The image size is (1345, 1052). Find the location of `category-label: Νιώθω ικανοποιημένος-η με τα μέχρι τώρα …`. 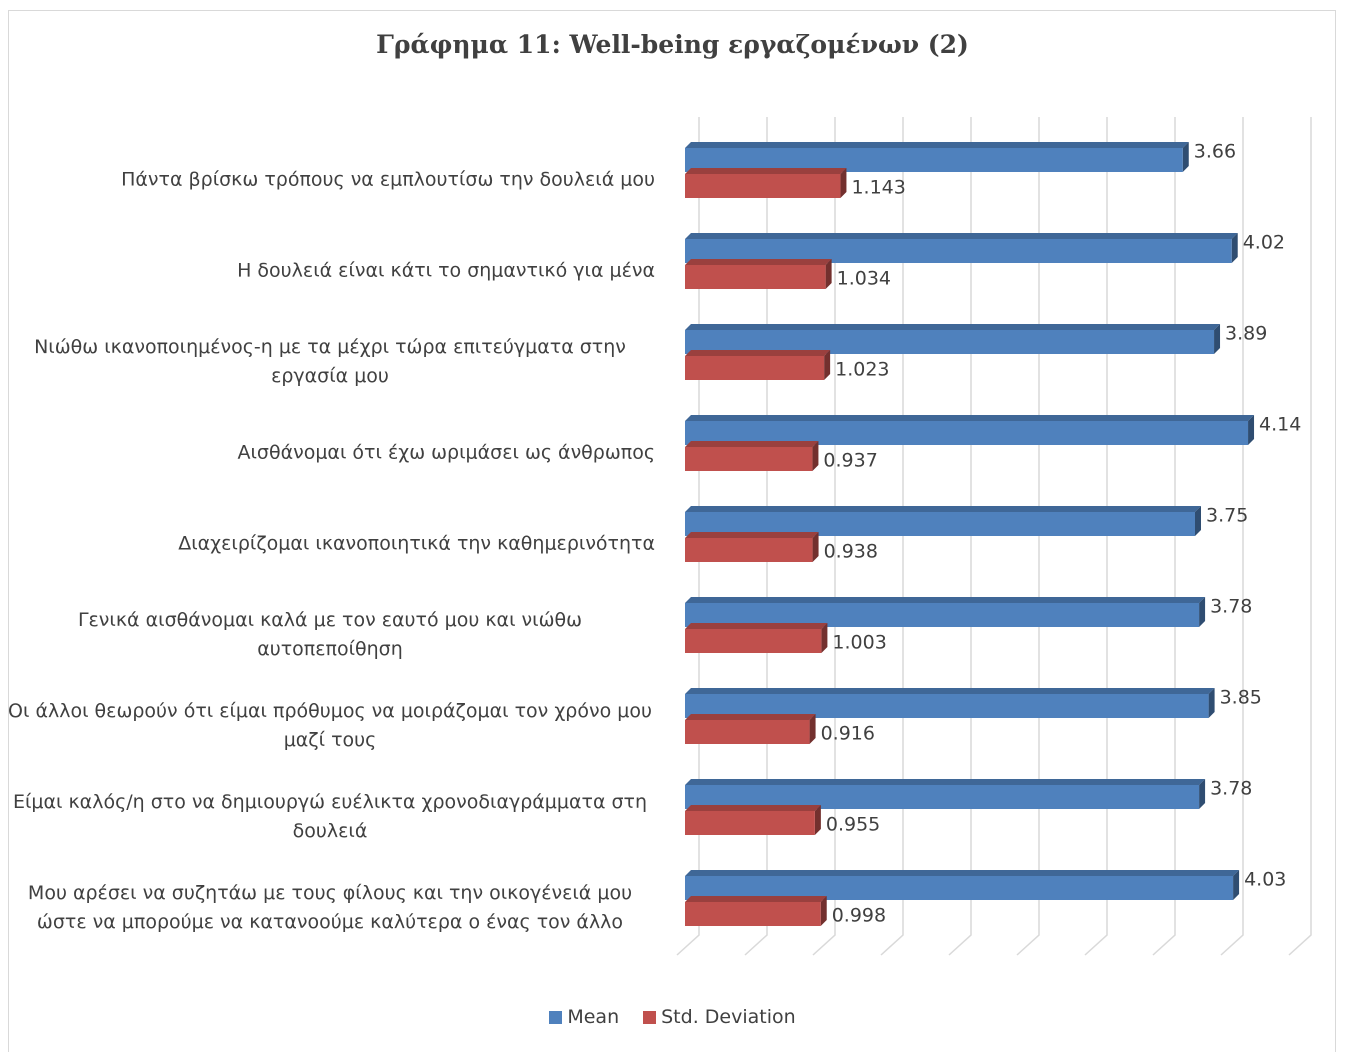

category-label: Νιώθω ικανοποιημένος-η με τα μέχρι τώρα … is located at coordinates (330, 362).